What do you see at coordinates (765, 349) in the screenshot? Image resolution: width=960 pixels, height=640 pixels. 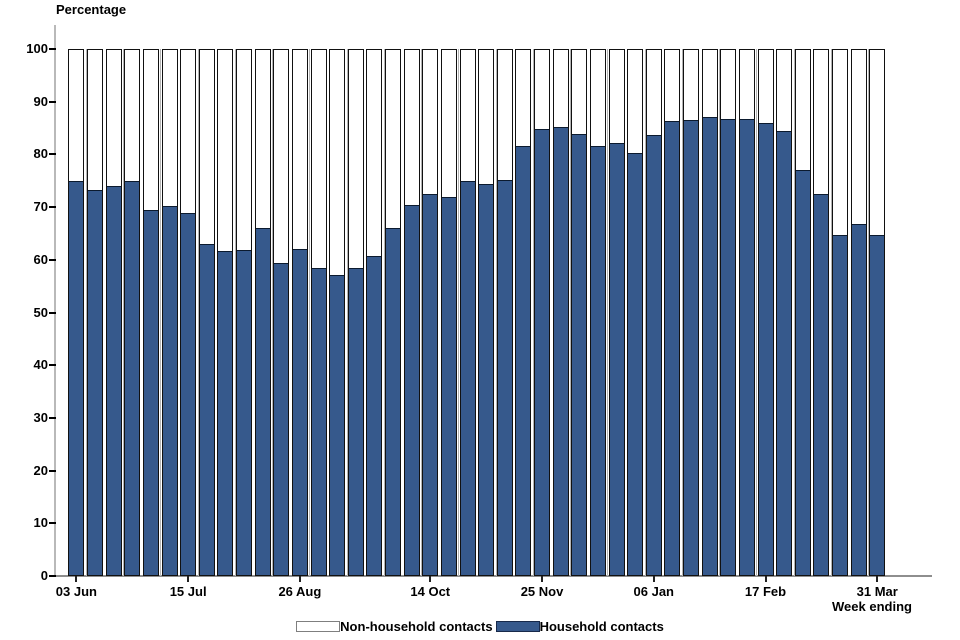 I see `household-segment-17 Feb` at bounding box center [765, 349].